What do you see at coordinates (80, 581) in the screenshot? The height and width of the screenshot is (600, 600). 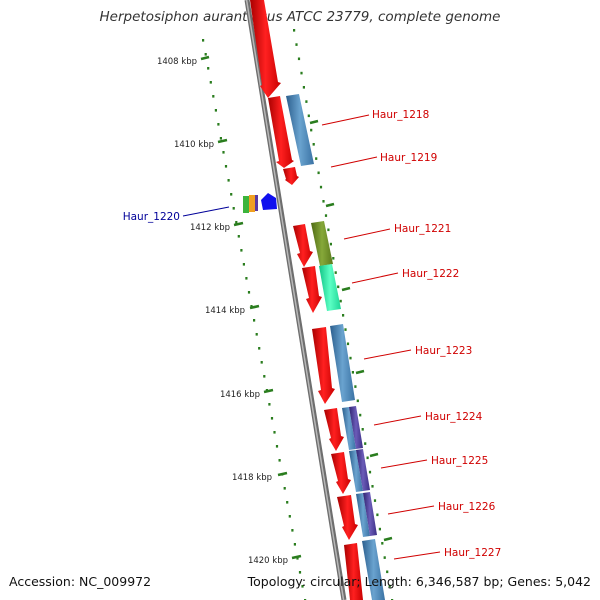 I see `accession-text: Accession: NC_009972` at bounding box center [80, 581].